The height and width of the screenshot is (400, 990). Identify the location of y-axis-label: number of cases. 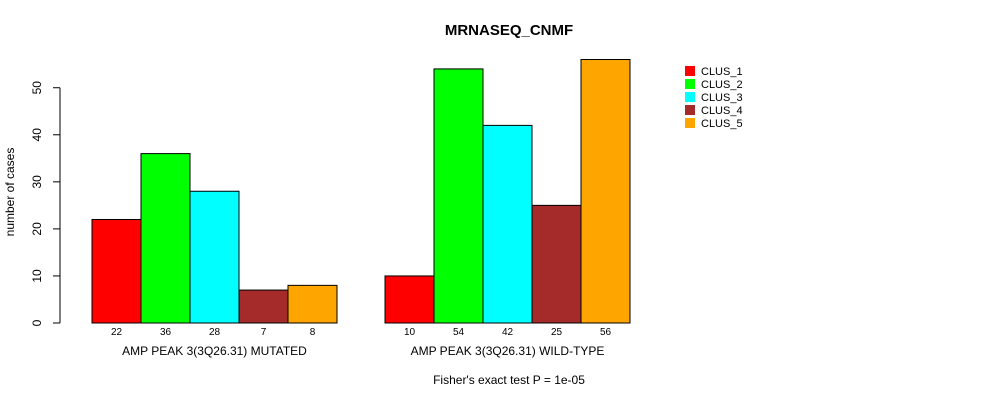
(10, 192).